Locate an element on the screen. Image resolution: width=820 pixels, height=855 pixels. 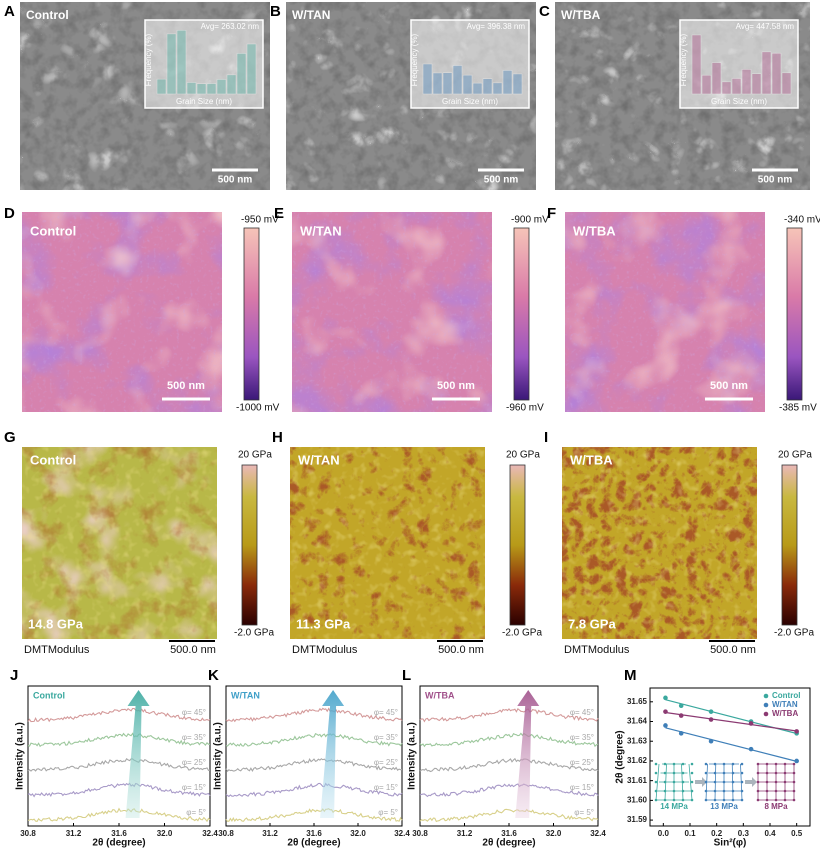
panel-letter: K is located at coordinates (213, 675).